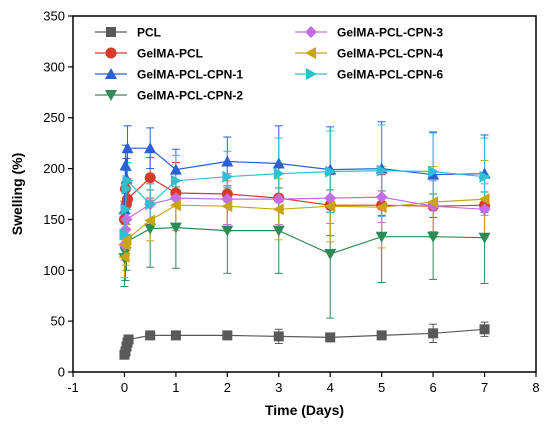 This screenshot has width=550, height=431. Describe the element at coordinates (124, 387) in the screenshot. I see `x-tick-label: 0` at that location.